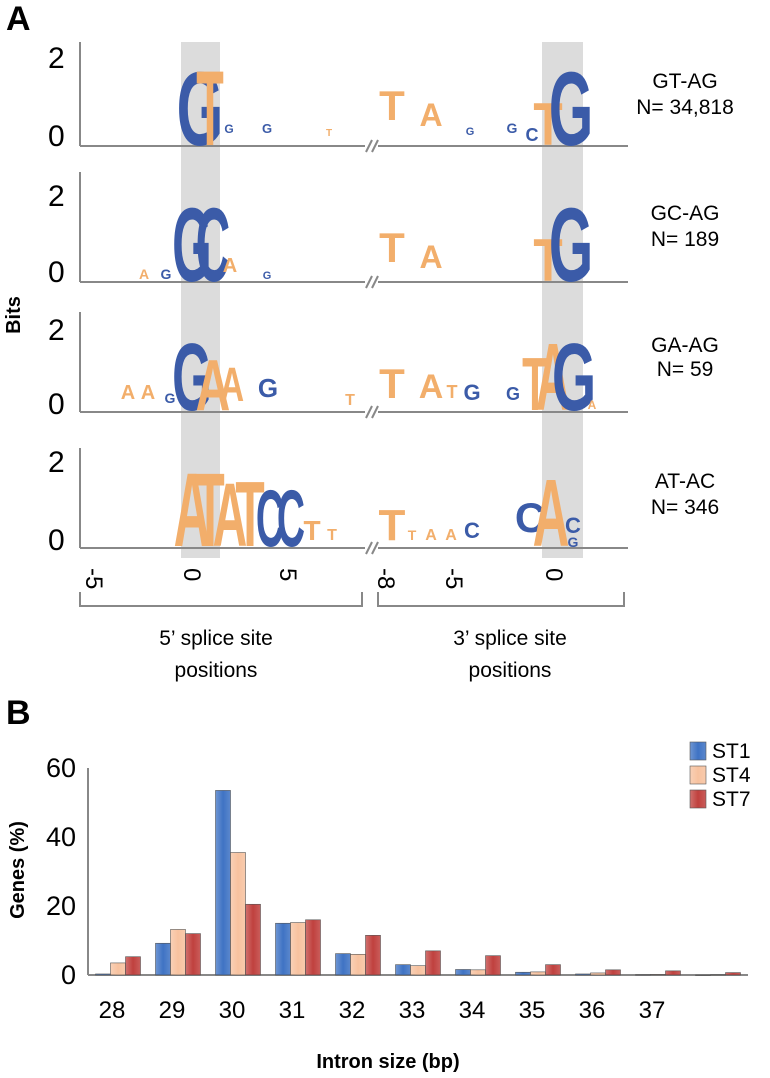 This screenshot has width=770, height=1078. What do you see at coordinates (359, 378) in the screenshot?
I see `logo-letters-ga-ag: A A G G A A G T T A T G G T A G A` at bounding box center [359, 378].